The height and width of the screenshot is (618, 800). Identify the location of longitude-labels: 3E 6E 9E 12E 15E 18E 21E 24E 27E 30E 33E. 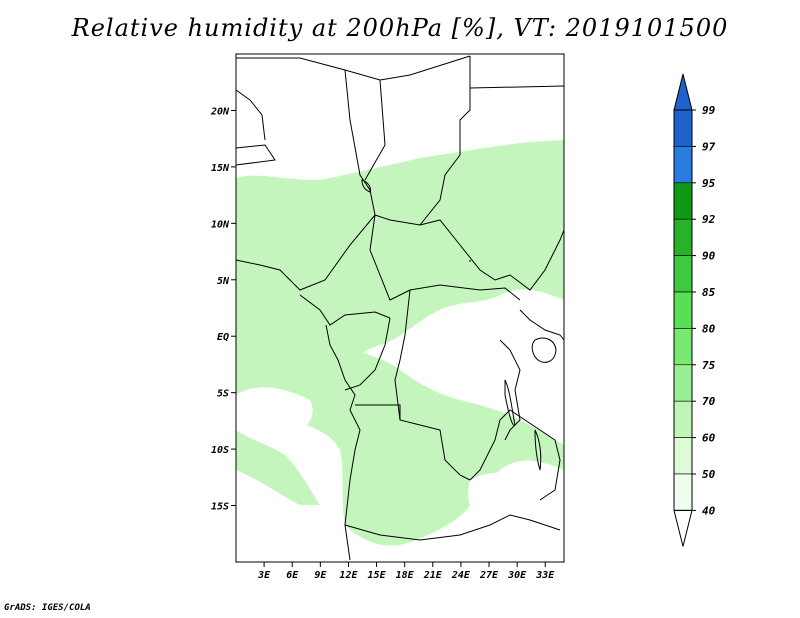
(406, 575).